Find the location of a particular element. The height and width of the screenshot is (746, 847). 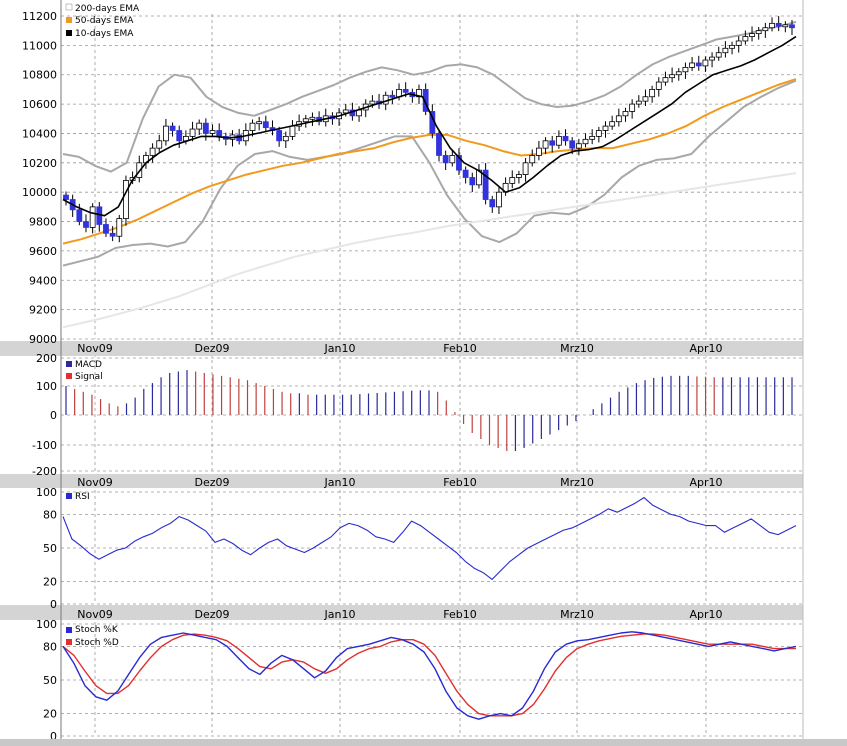

y-tick-label: 80 is located at coordinates (50, 514).